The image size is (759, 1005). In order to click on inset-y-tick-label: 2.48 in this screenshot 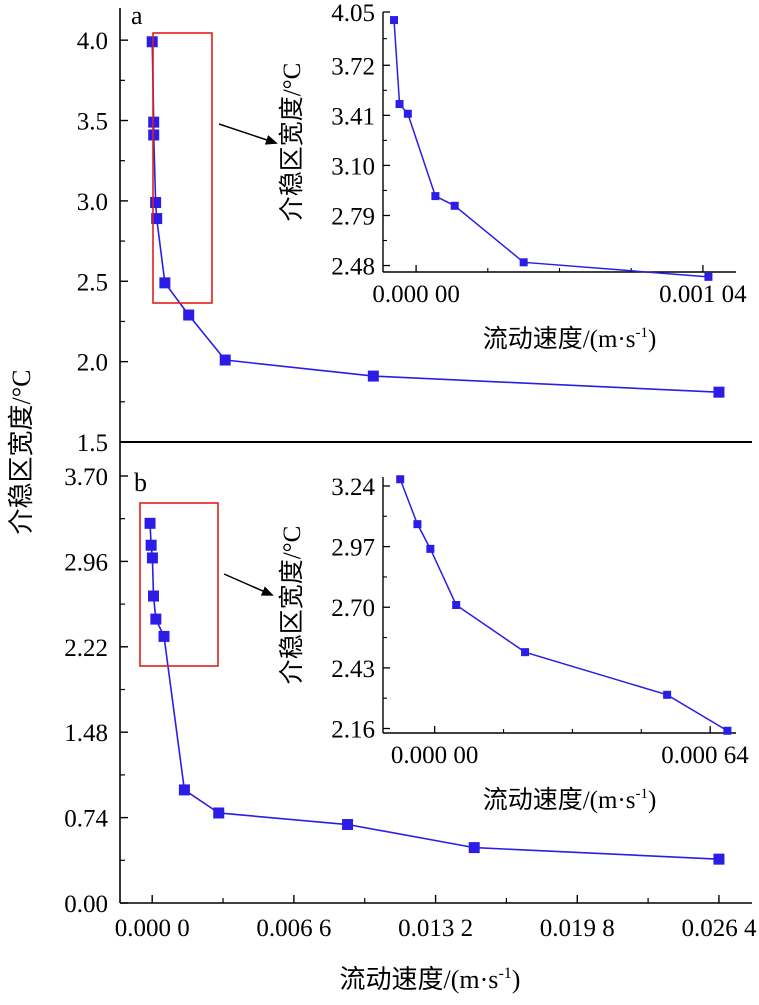, I will do `click(353, 267)`.